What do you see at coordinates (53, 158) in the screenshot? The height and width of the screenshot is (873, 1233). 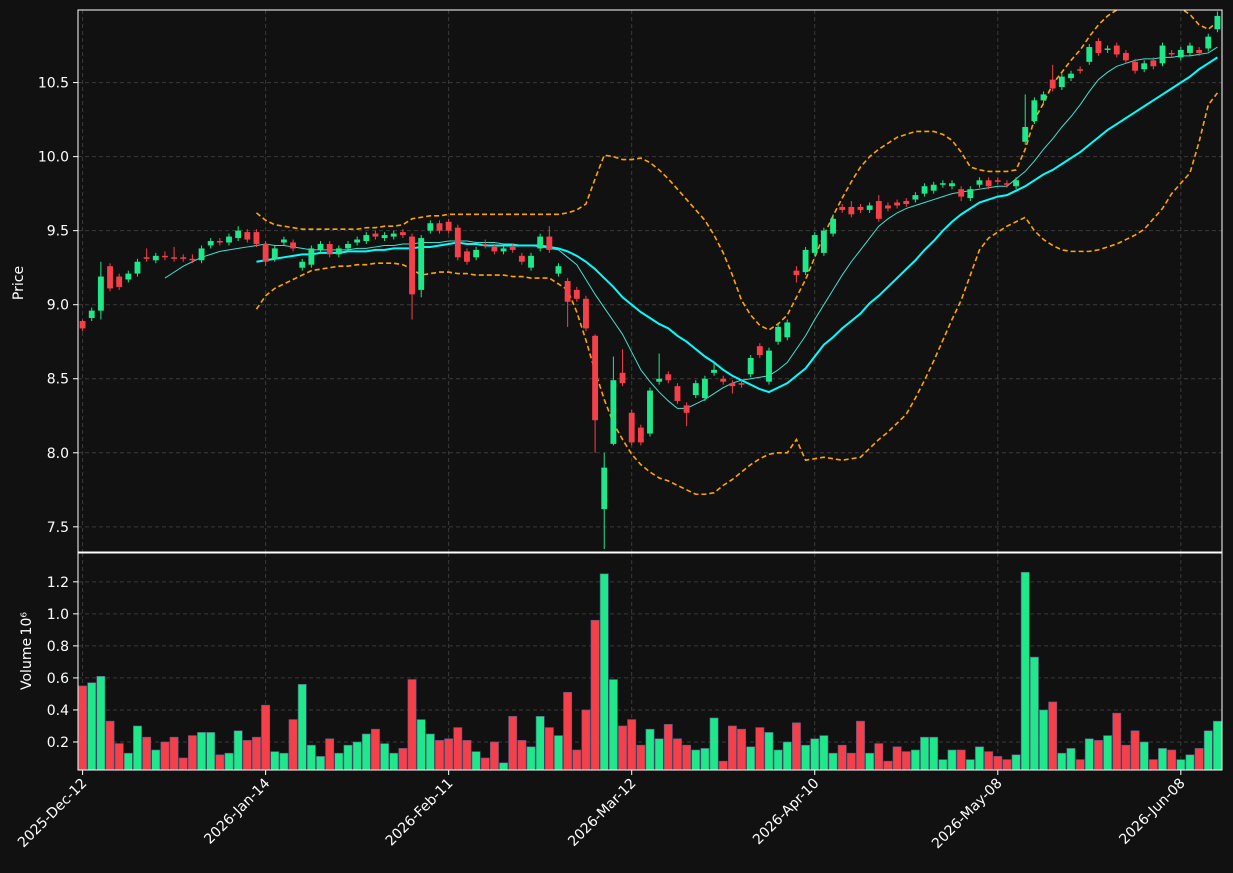 I see `y-tick-label: 10.0` at bounding box center [53, 158].